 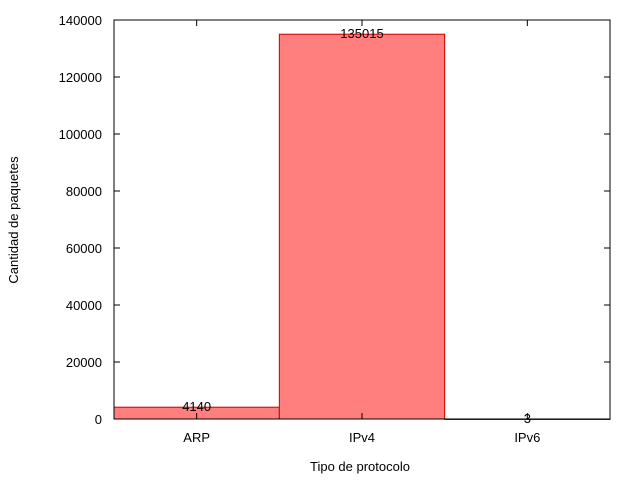 What do you see at coordinates (80, 134) in the screenshot?
I see `y-tick-label: 100000` at bounding box center [80, 134].